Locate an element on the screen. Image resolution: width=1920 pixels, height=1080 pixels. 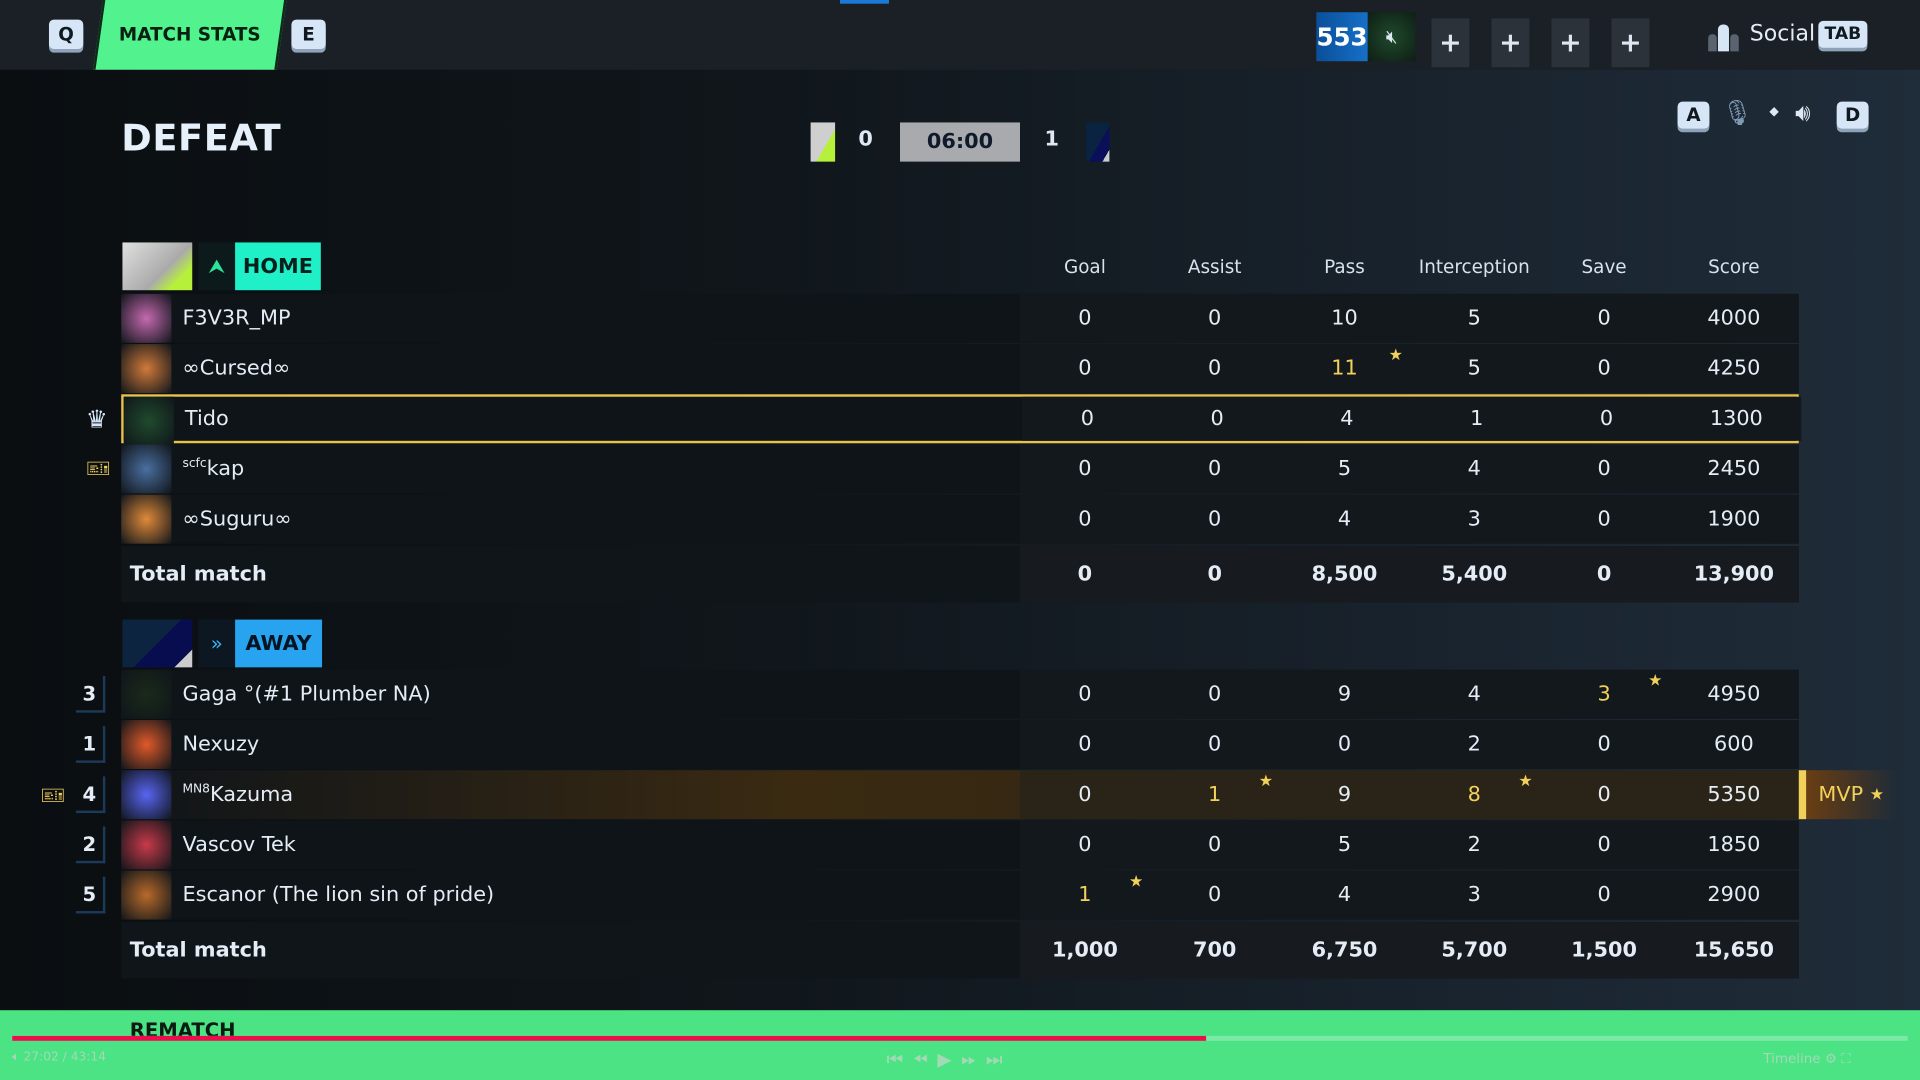
player-name: Nexuzy is located at coordinates (220, 744).